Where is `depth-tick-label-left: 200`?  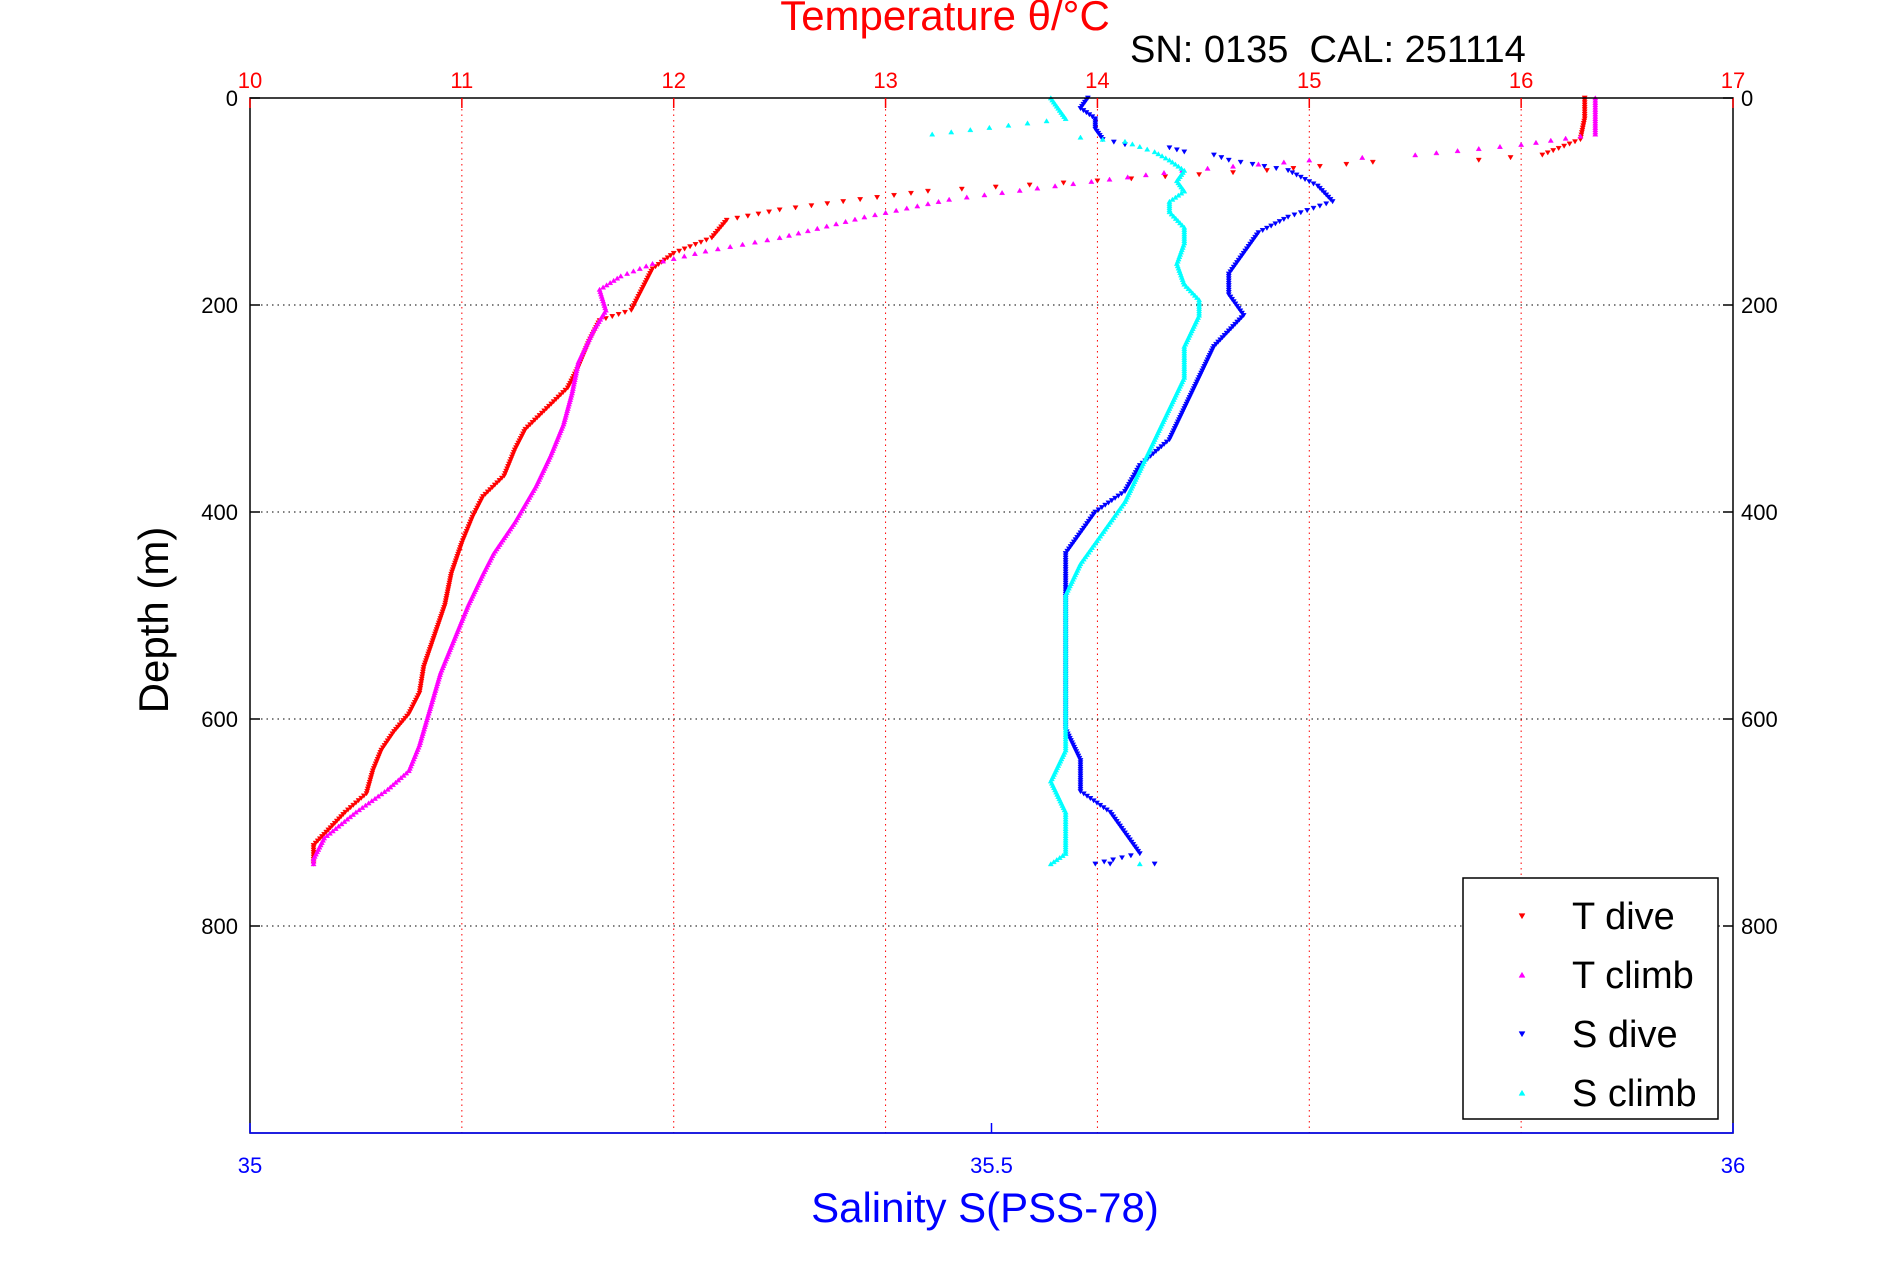 depth-tick-label-left: 200 is located at coordinates (219, 305).